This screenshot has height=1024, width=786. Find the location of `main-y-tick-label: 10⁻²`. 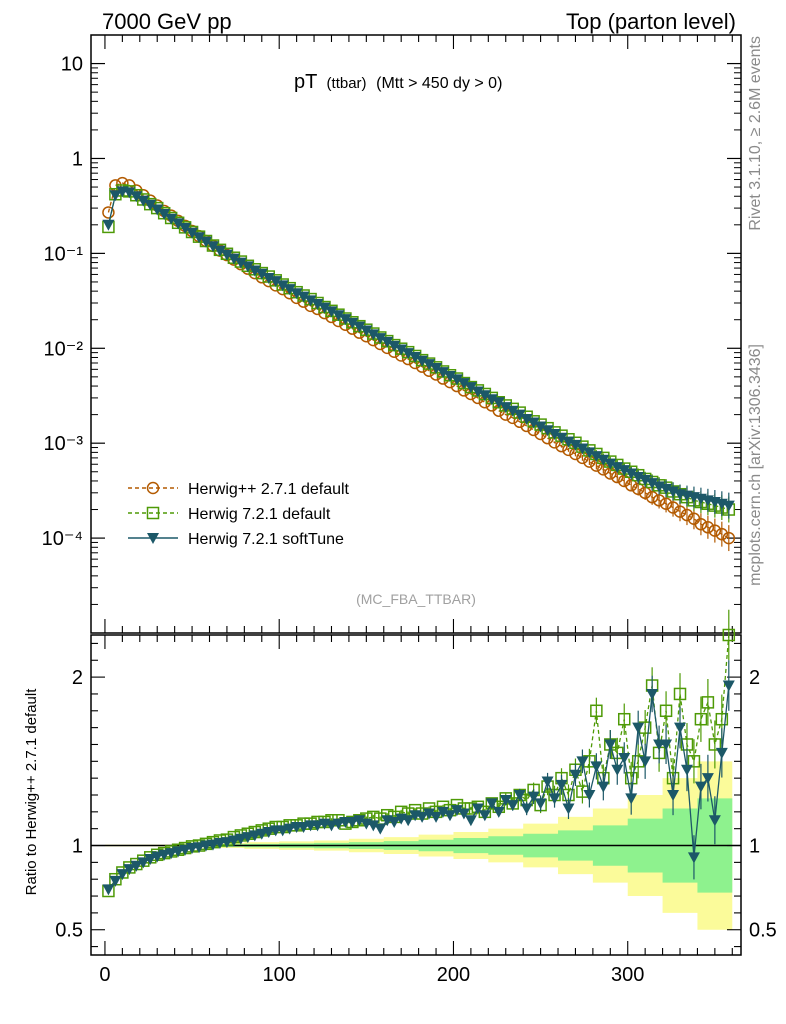

main-y-tick-label: 10⁻² is located at coordinates (64, 349).